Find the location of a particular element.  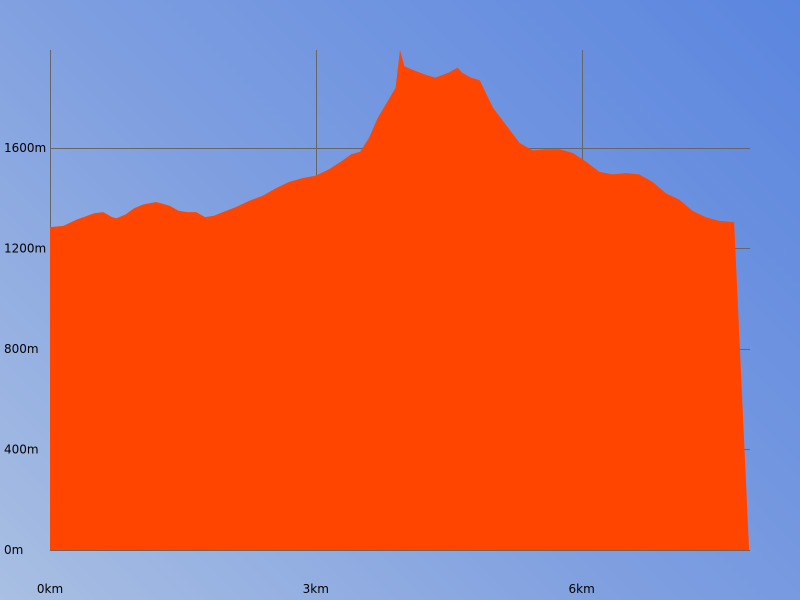

x-tick-label-0: 0km is located at coordinates (50, 589).